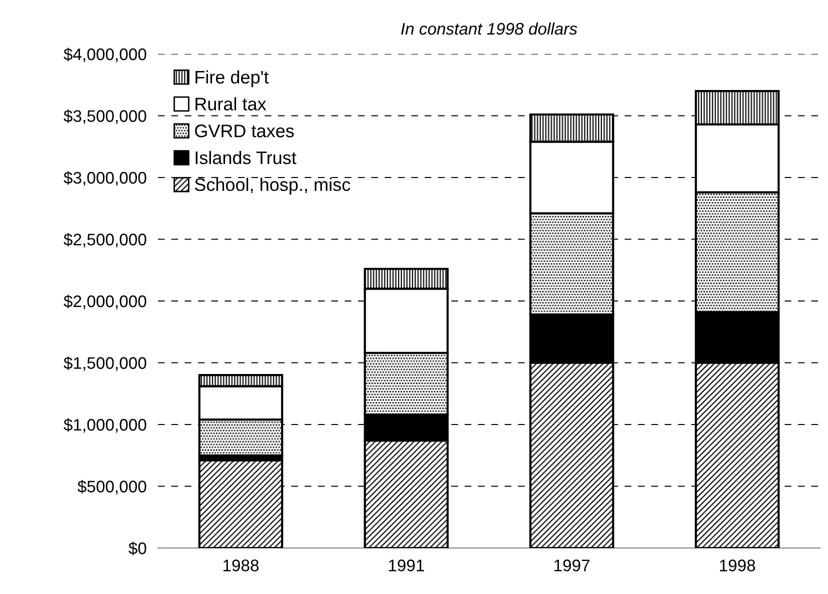 Image resolution: width=828 pixels, height=594 pixels. I want to click on y-tick-label: $500,000, so click(112, 487).